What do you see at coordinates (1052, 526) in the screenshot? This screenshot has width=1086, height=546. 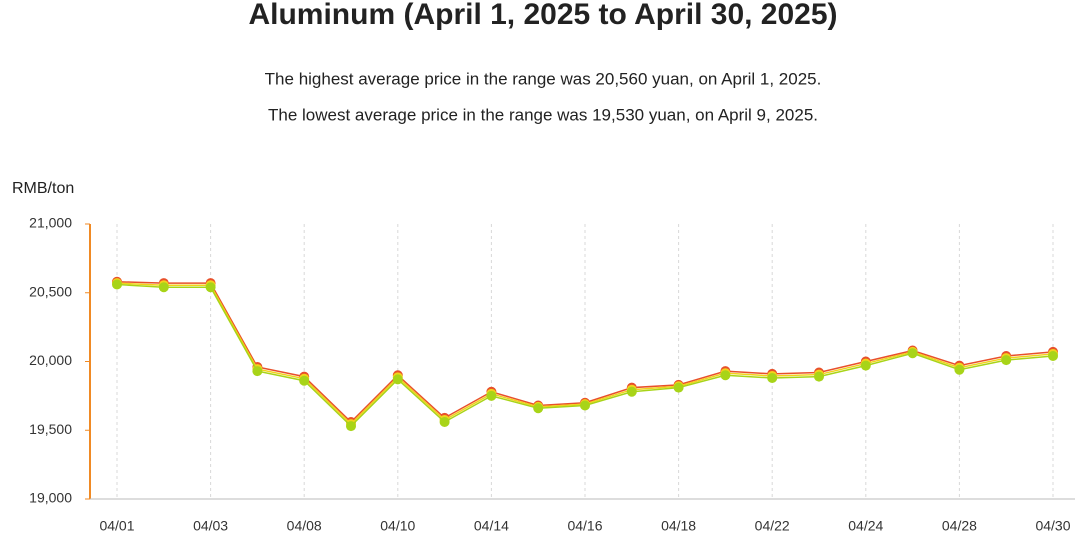 I see `x-tick-label: 04/30` at bounding box center [1052, 526].